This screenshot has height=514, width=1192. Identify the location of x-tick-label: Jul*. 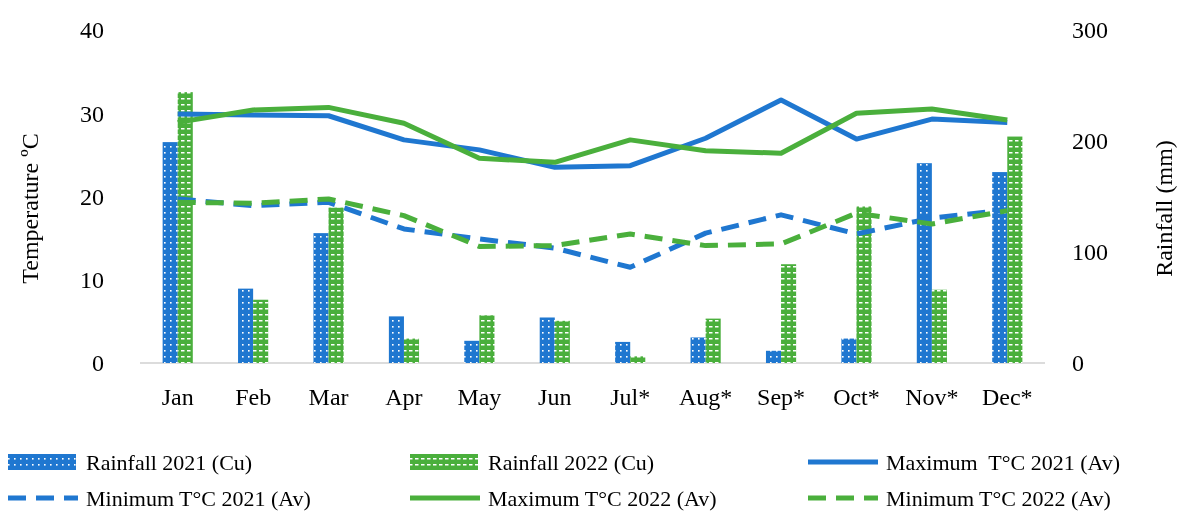
(630, 397).